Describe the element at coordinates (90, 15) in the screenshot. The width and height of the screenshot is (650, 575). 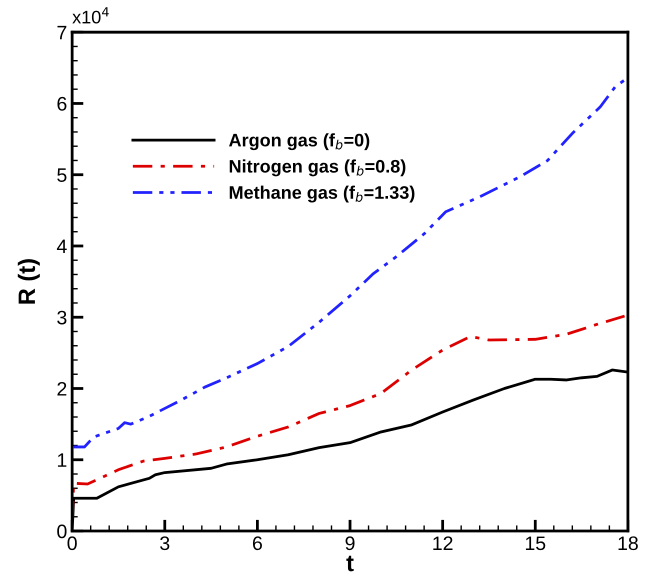
I see `text: x10$^{4}$` at that location.